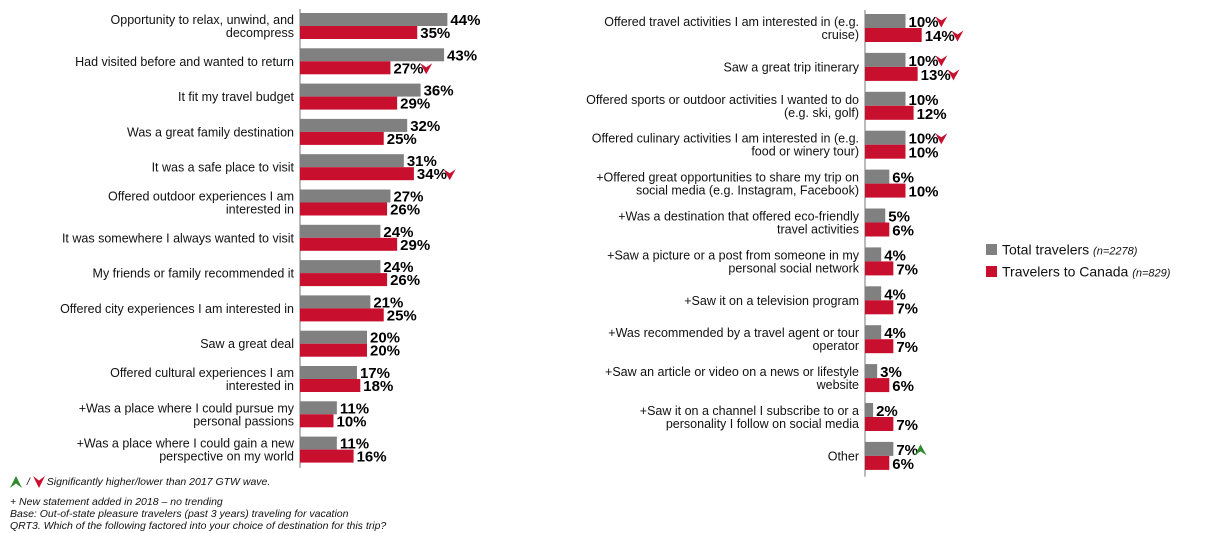  I want to click on legend-label: Total travelers, so click(1047, 250).